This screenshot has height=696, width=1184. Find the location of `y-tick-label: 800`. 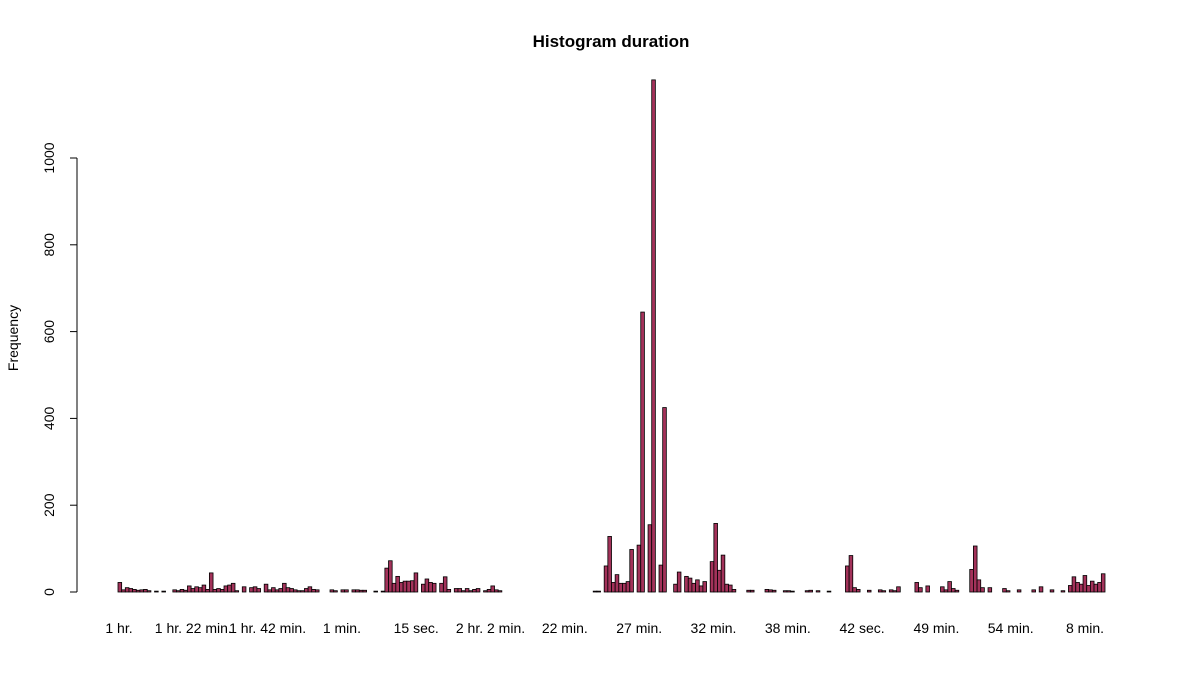

y-tick-label: 800 is located at coordinates (49, 245).